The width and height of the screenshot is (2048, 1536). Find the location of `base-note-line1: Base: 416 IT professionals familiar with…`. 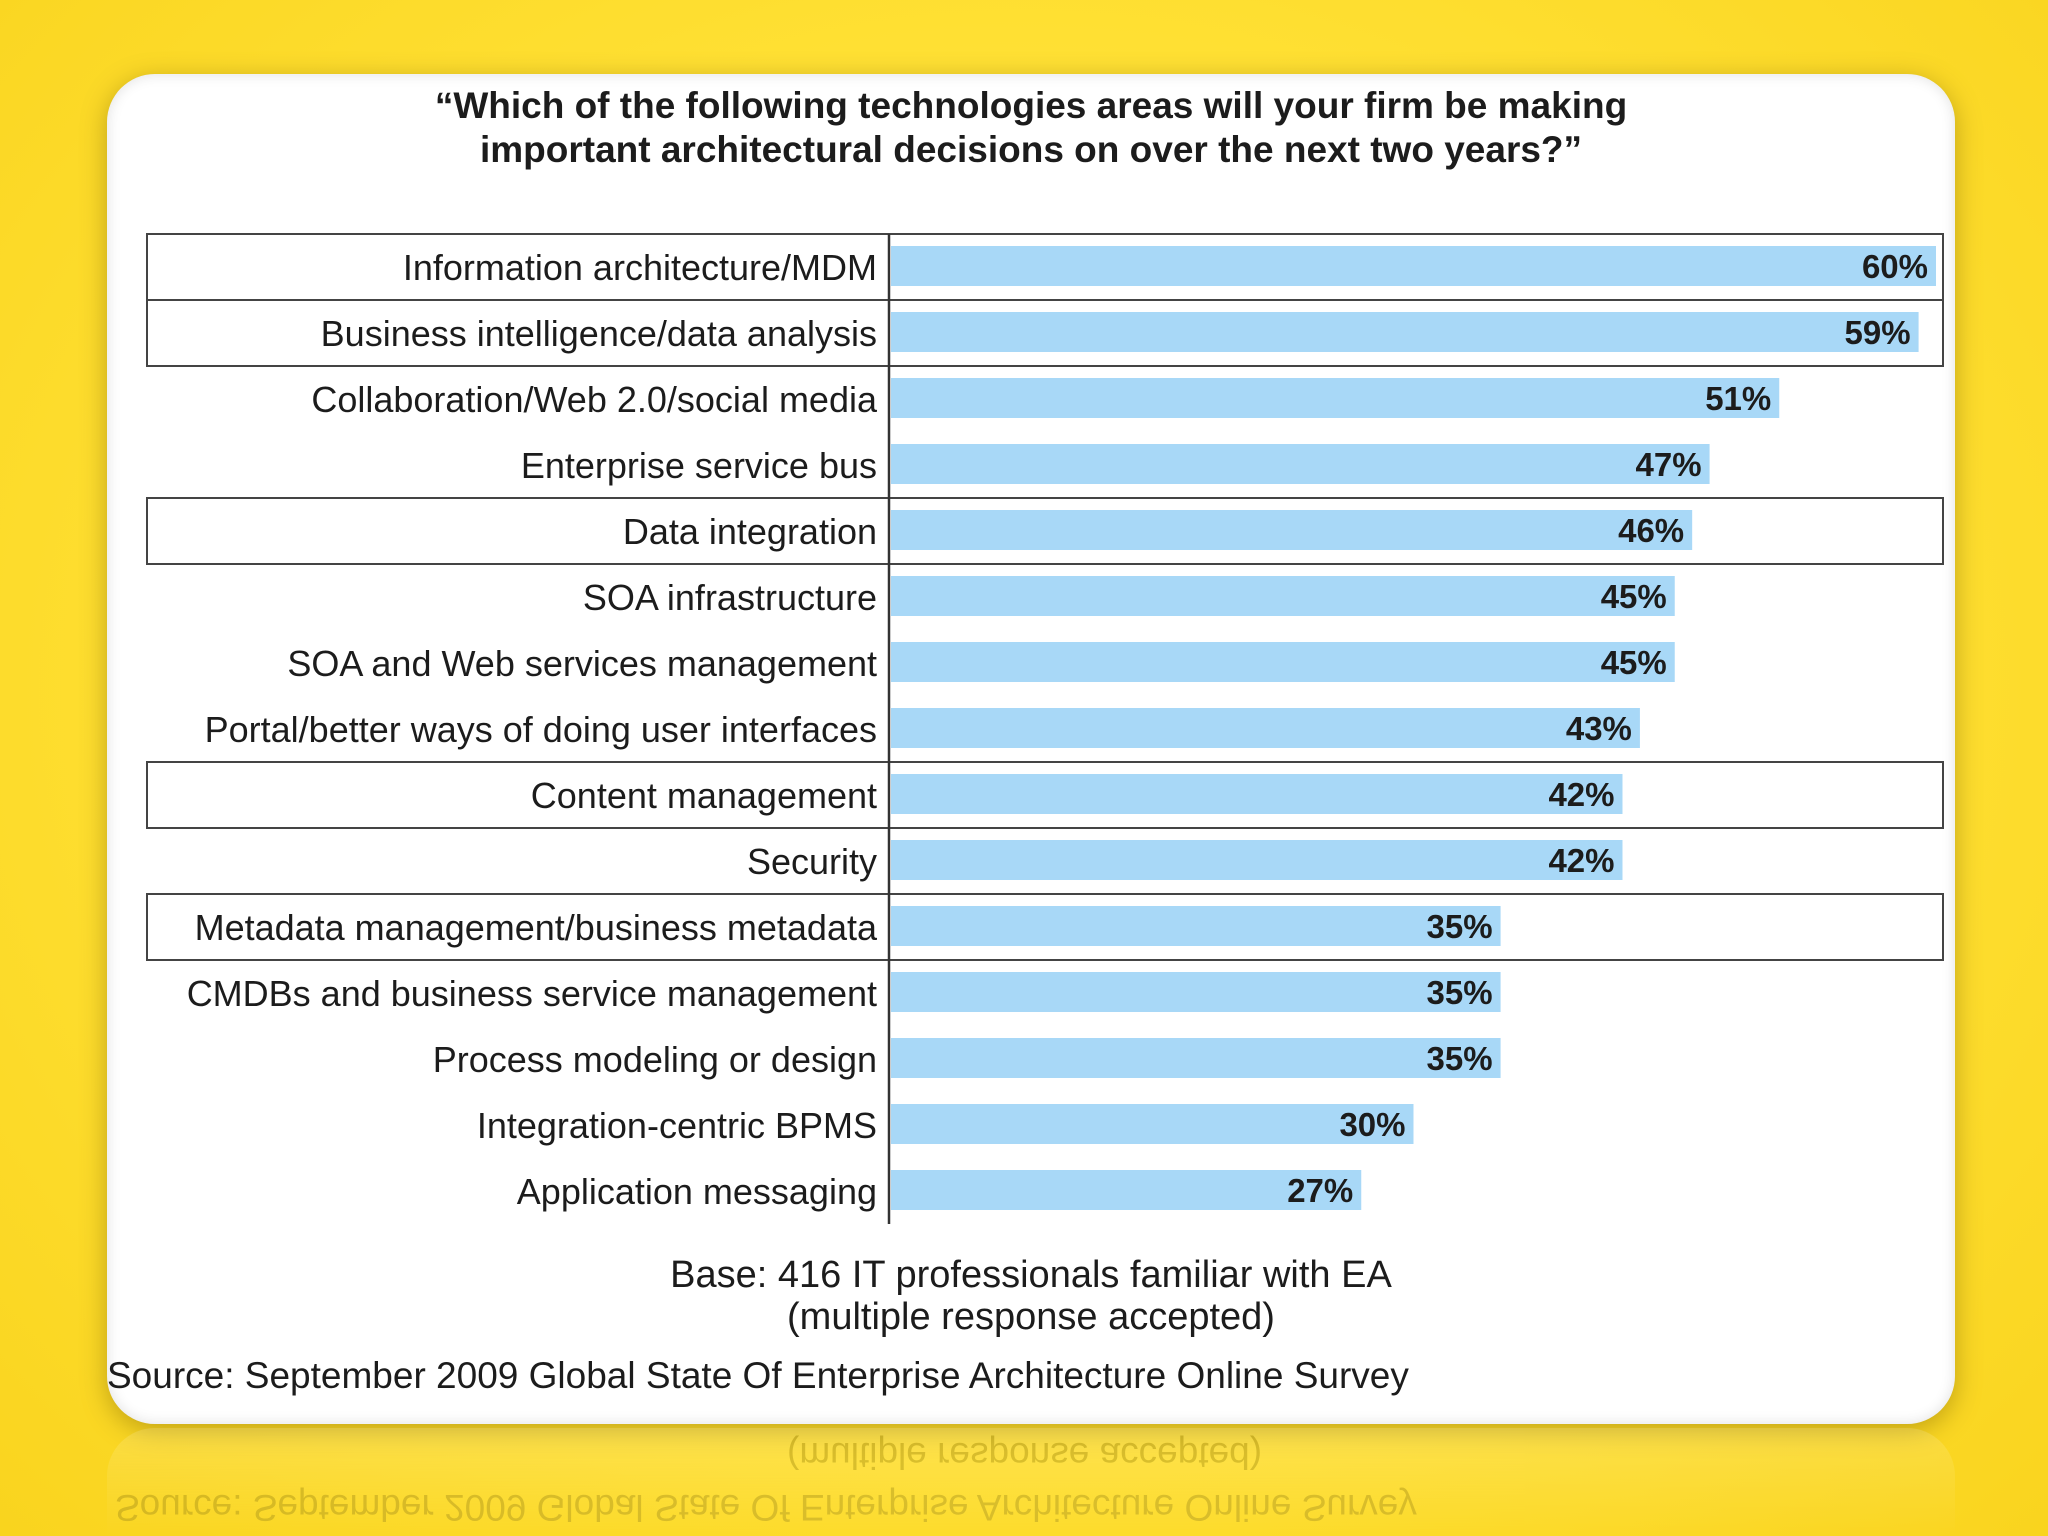

base-note-line1: Base: 416 IT professionals familiar with… is located at coordinates (1031, 1275).